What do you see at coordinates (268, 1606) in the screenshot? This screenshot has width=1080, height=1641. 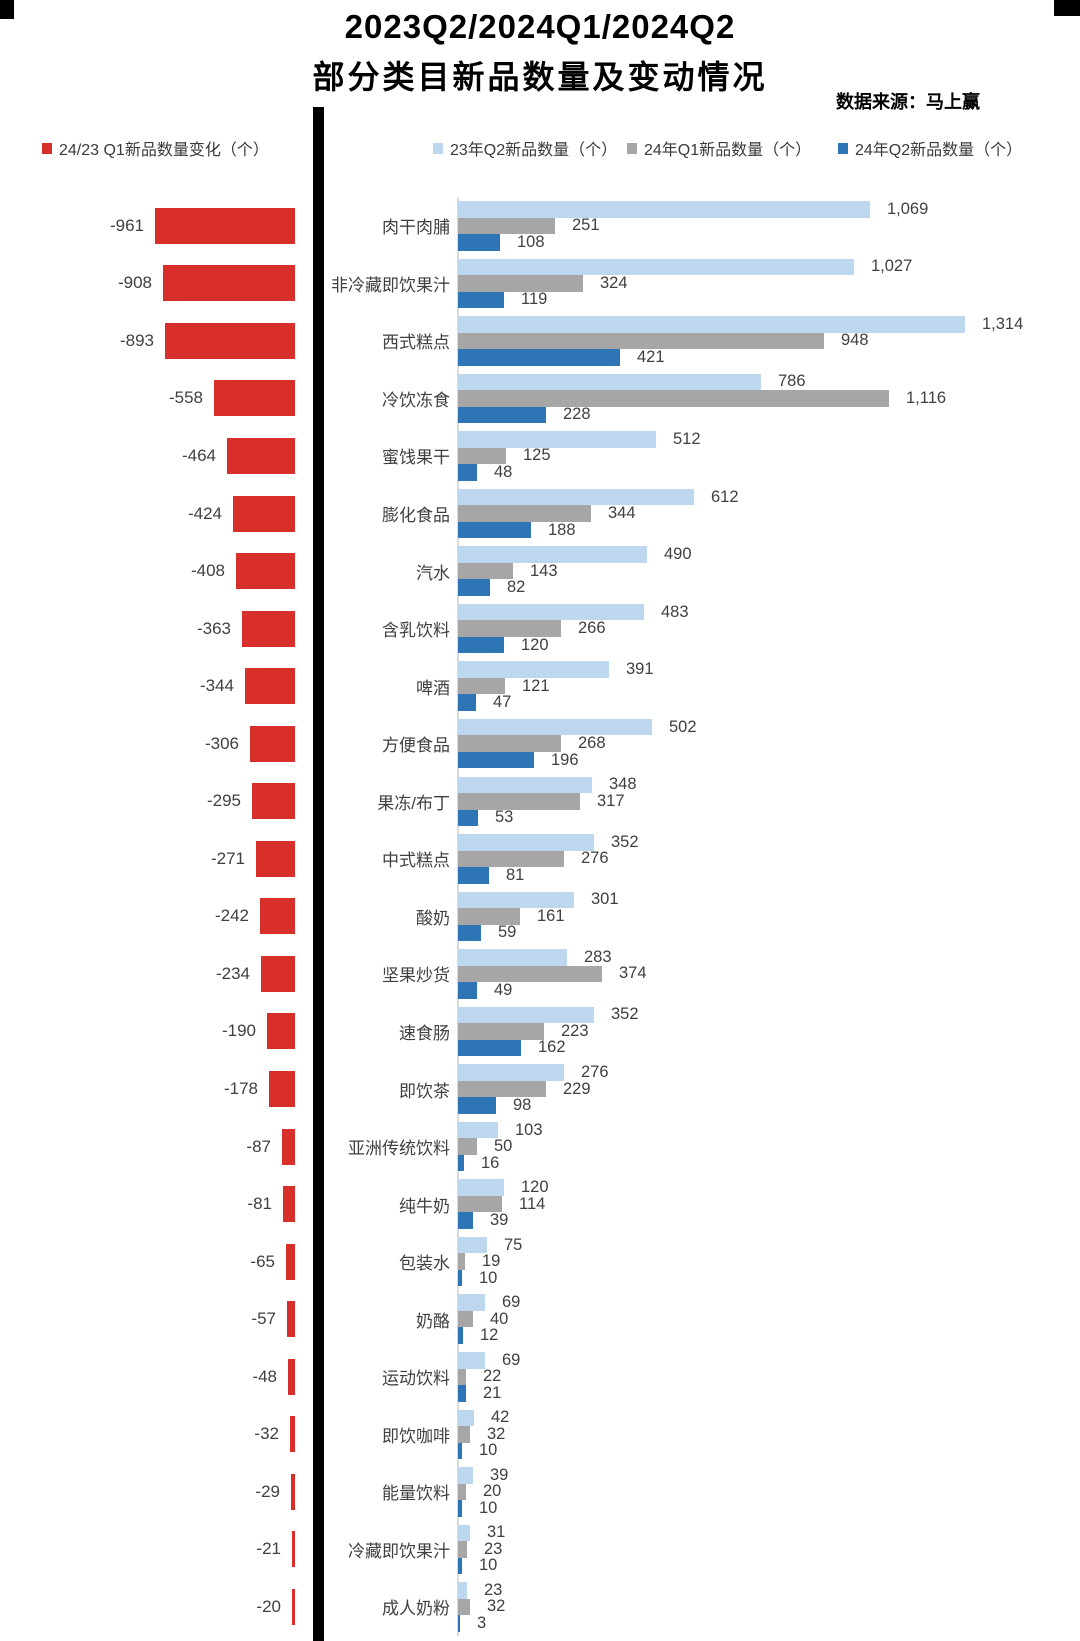 I see `change-value-label: -20` at bounding box center [268, 1606].